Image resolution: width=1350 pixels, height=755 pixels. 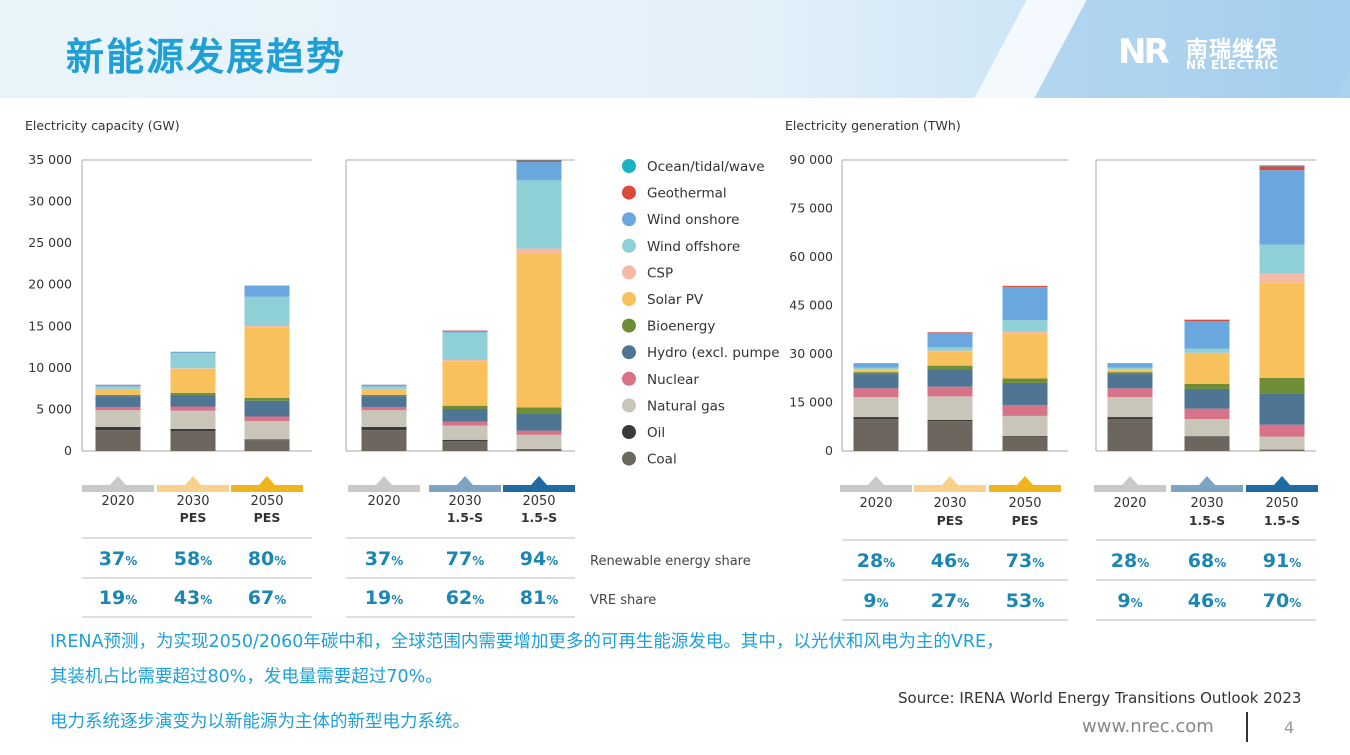 What do you see at coordinates (538, 501) in the screenshot?
I see `x-label-year: 2050` at bounding box center [538, 501].